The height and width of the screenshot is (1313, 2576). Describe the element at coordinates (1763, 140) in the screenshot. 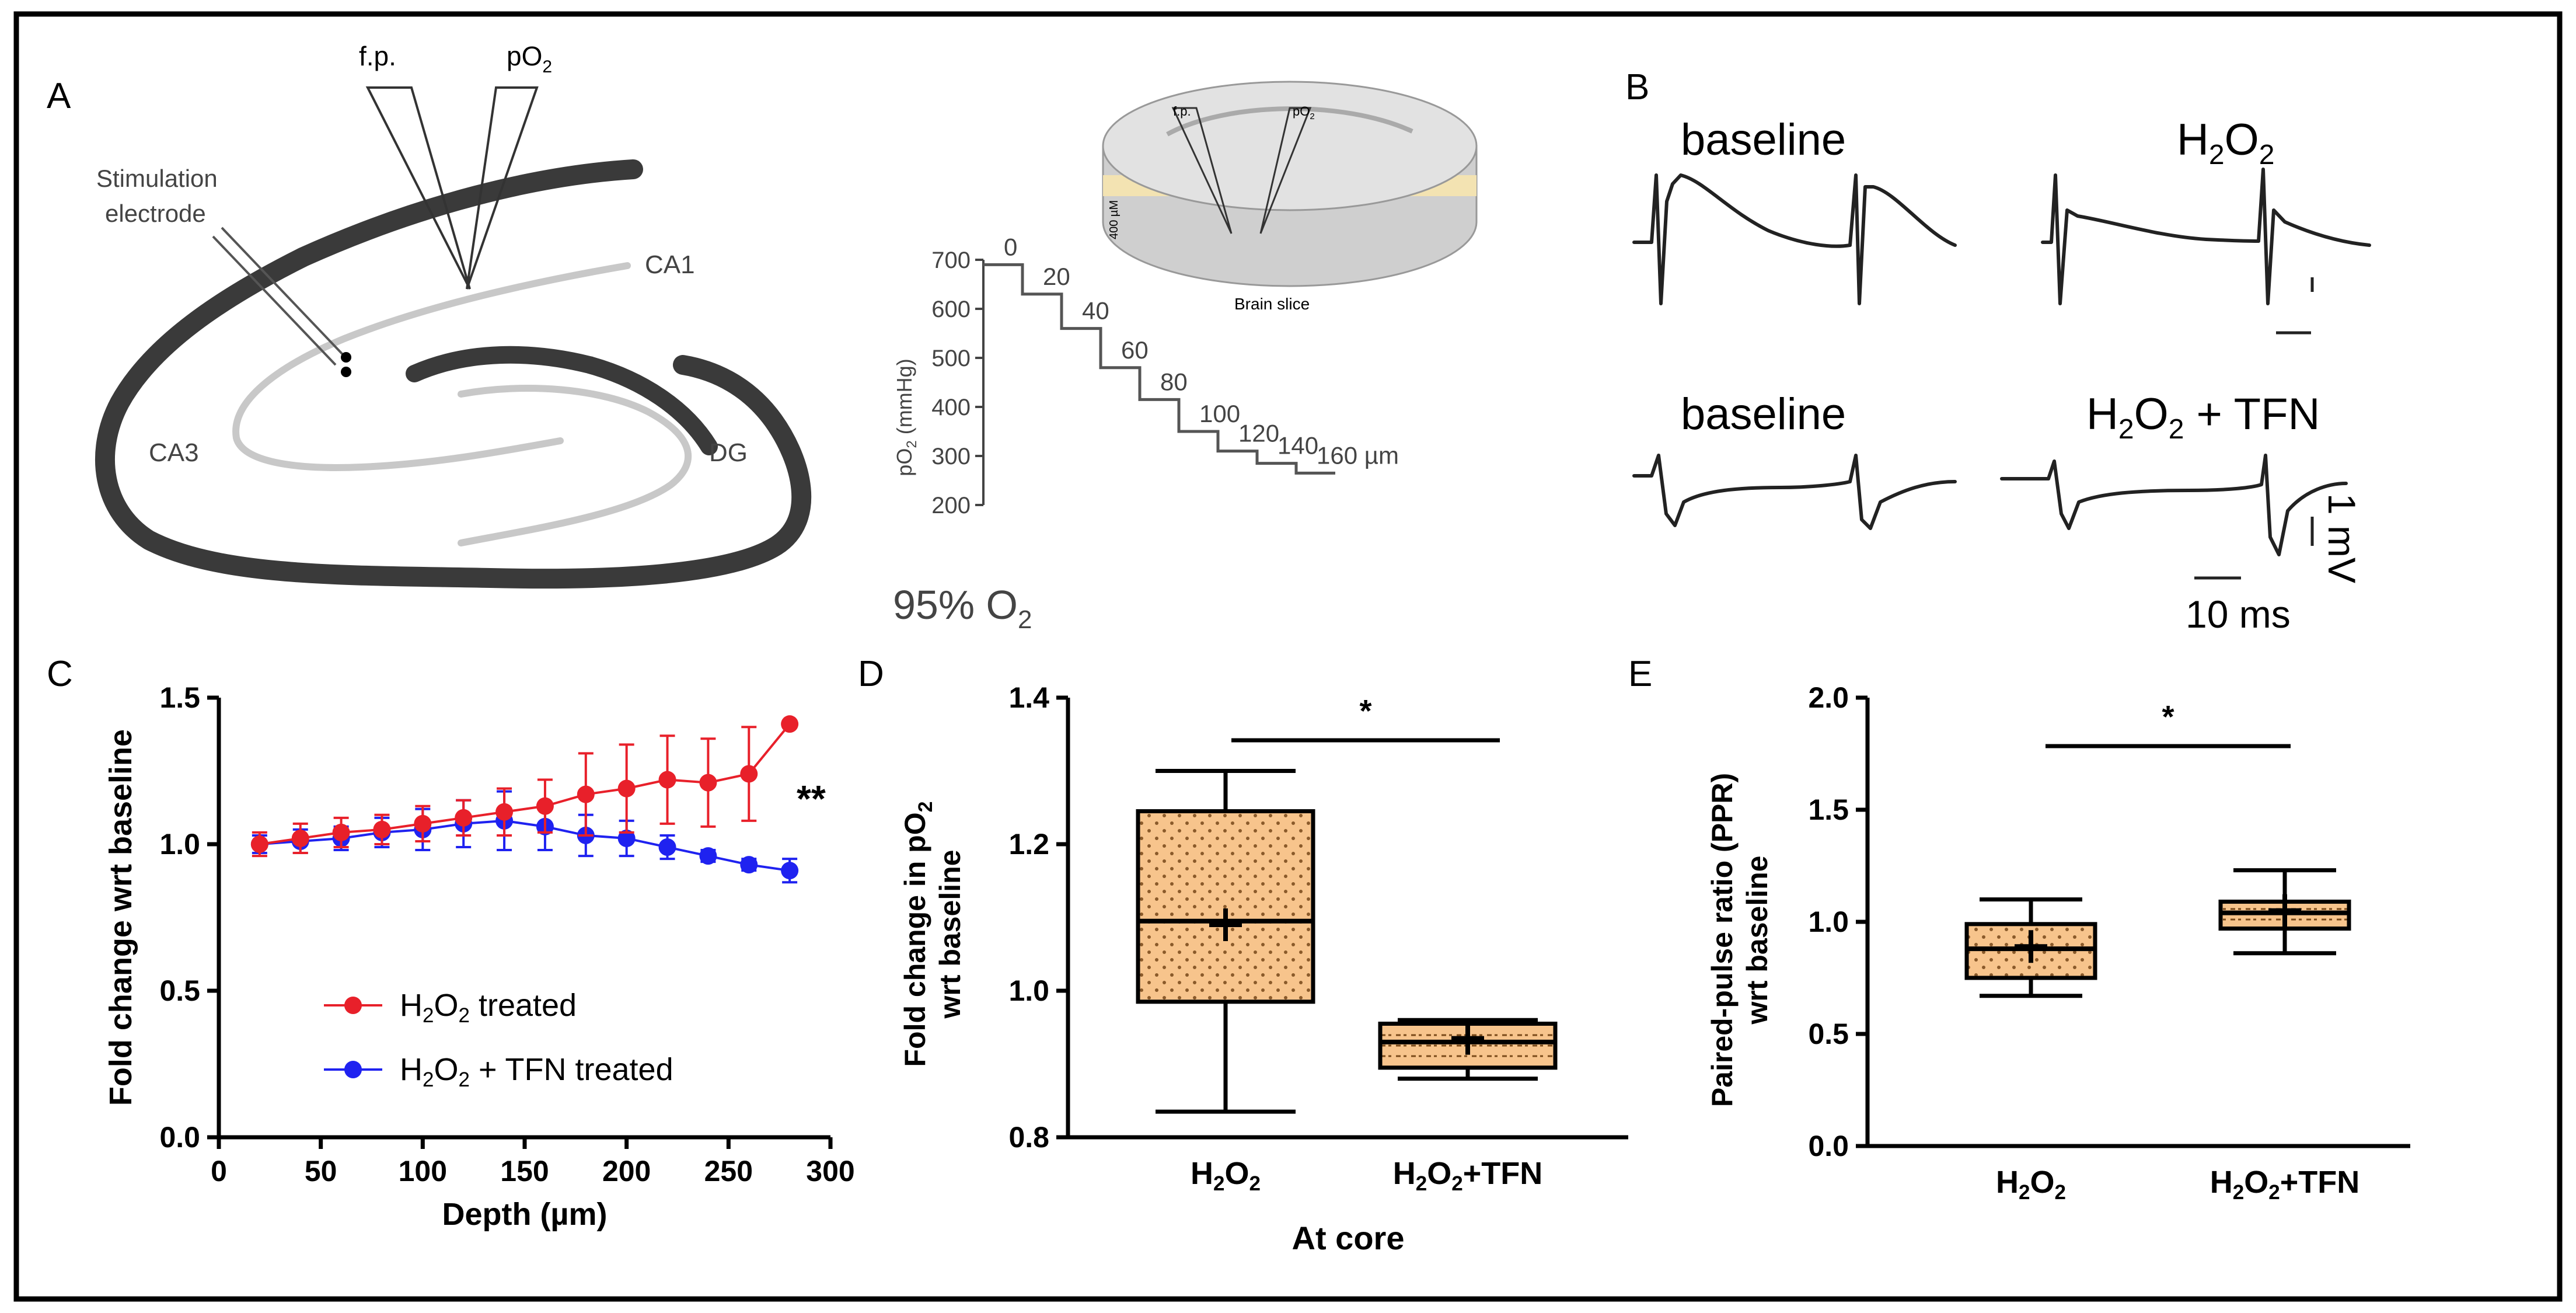

I see `baseline-top-label: baseline` at that location.